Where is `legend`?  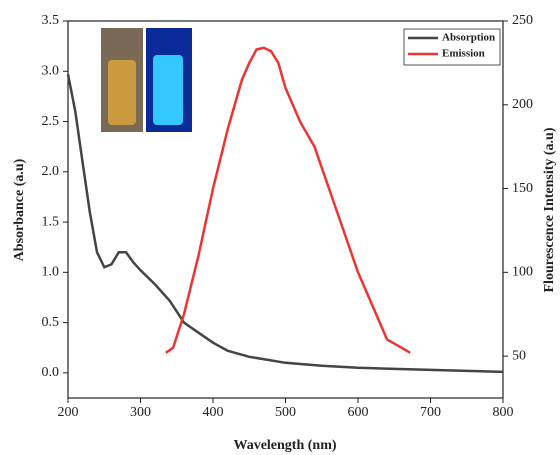
legend is located at coordinates (452, 47).